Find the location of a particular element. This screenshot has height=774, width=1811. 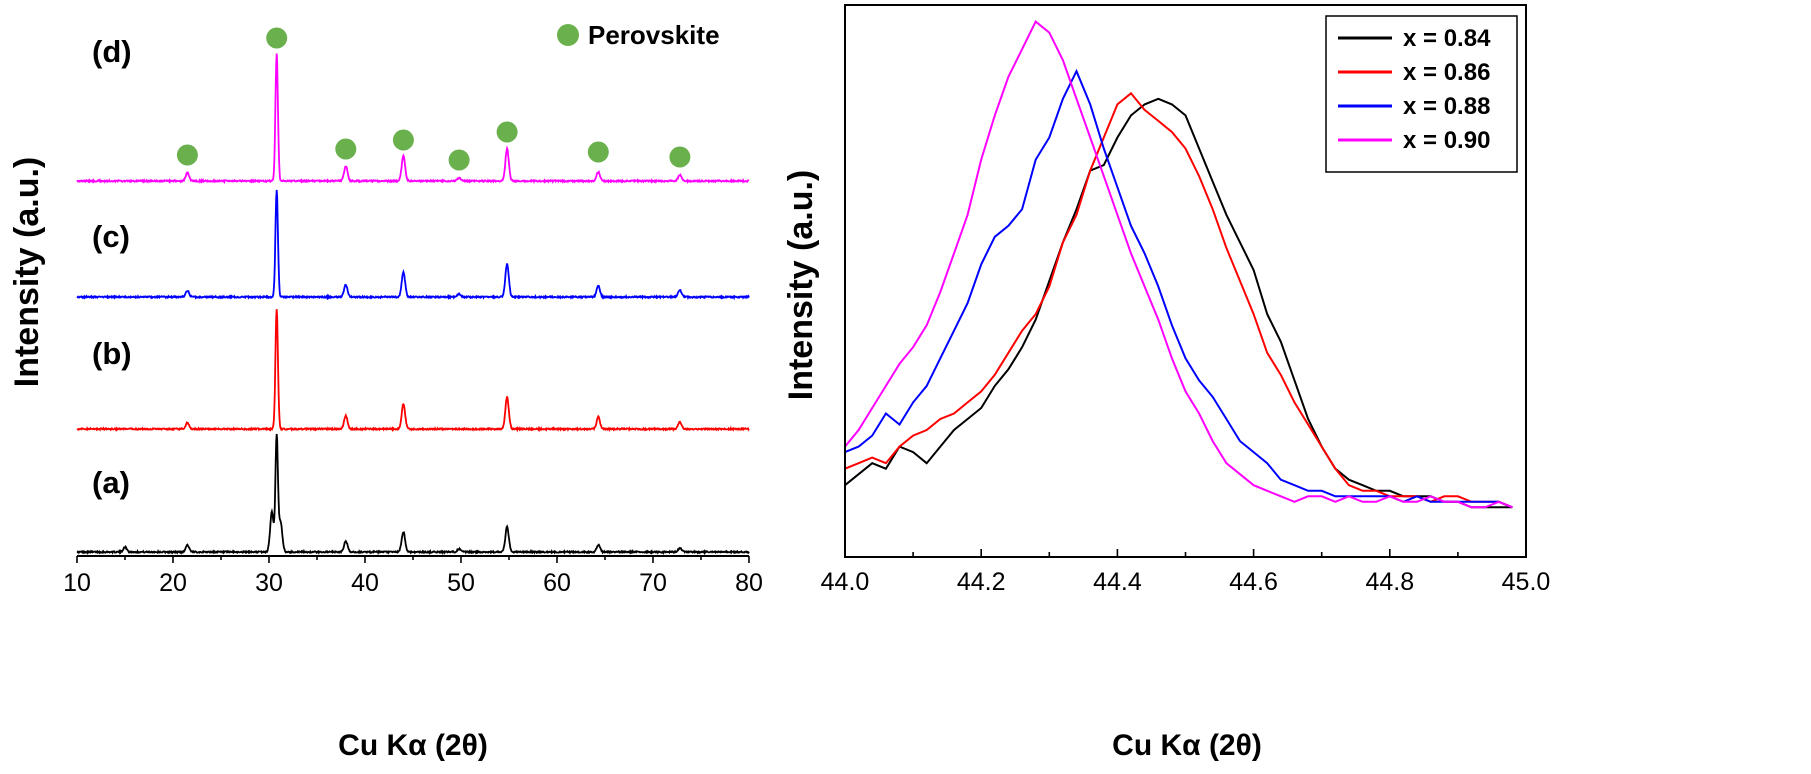

panel-label-a: (a) is located at coordinates (111, 482).